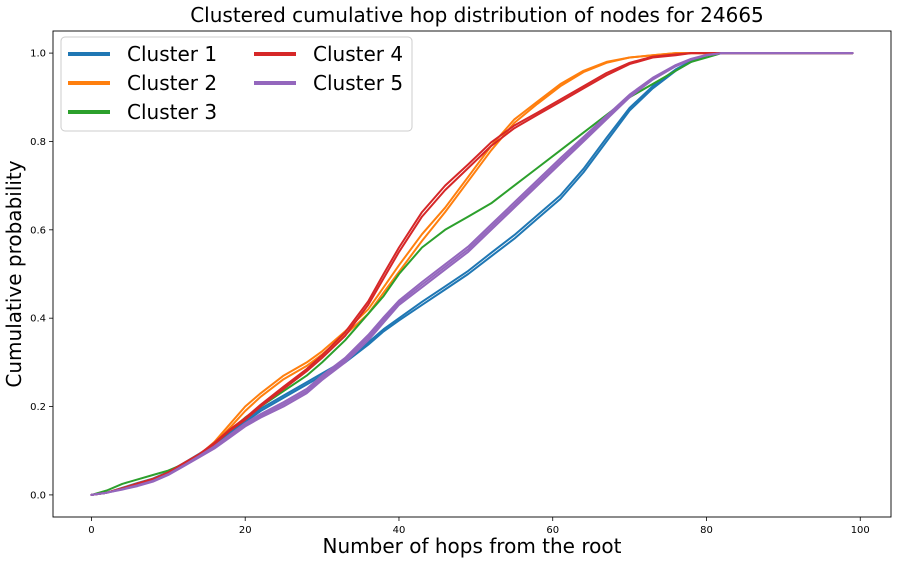 Image resolution: width=897 pixels, height=564 pixels. What do you see at coordinates (860, 530) in the screenshot?
I see `x-tick-label: 100` at bounding box center [860, 530].